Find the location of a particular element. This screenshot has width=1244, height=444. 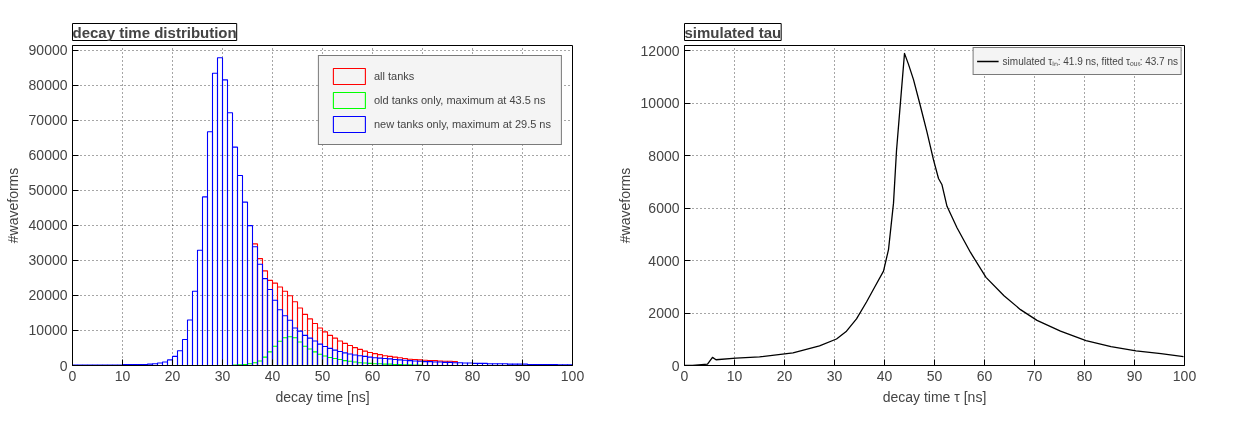

x-axis-title: decay time τ [ns] is located at coordinates (934, 396).